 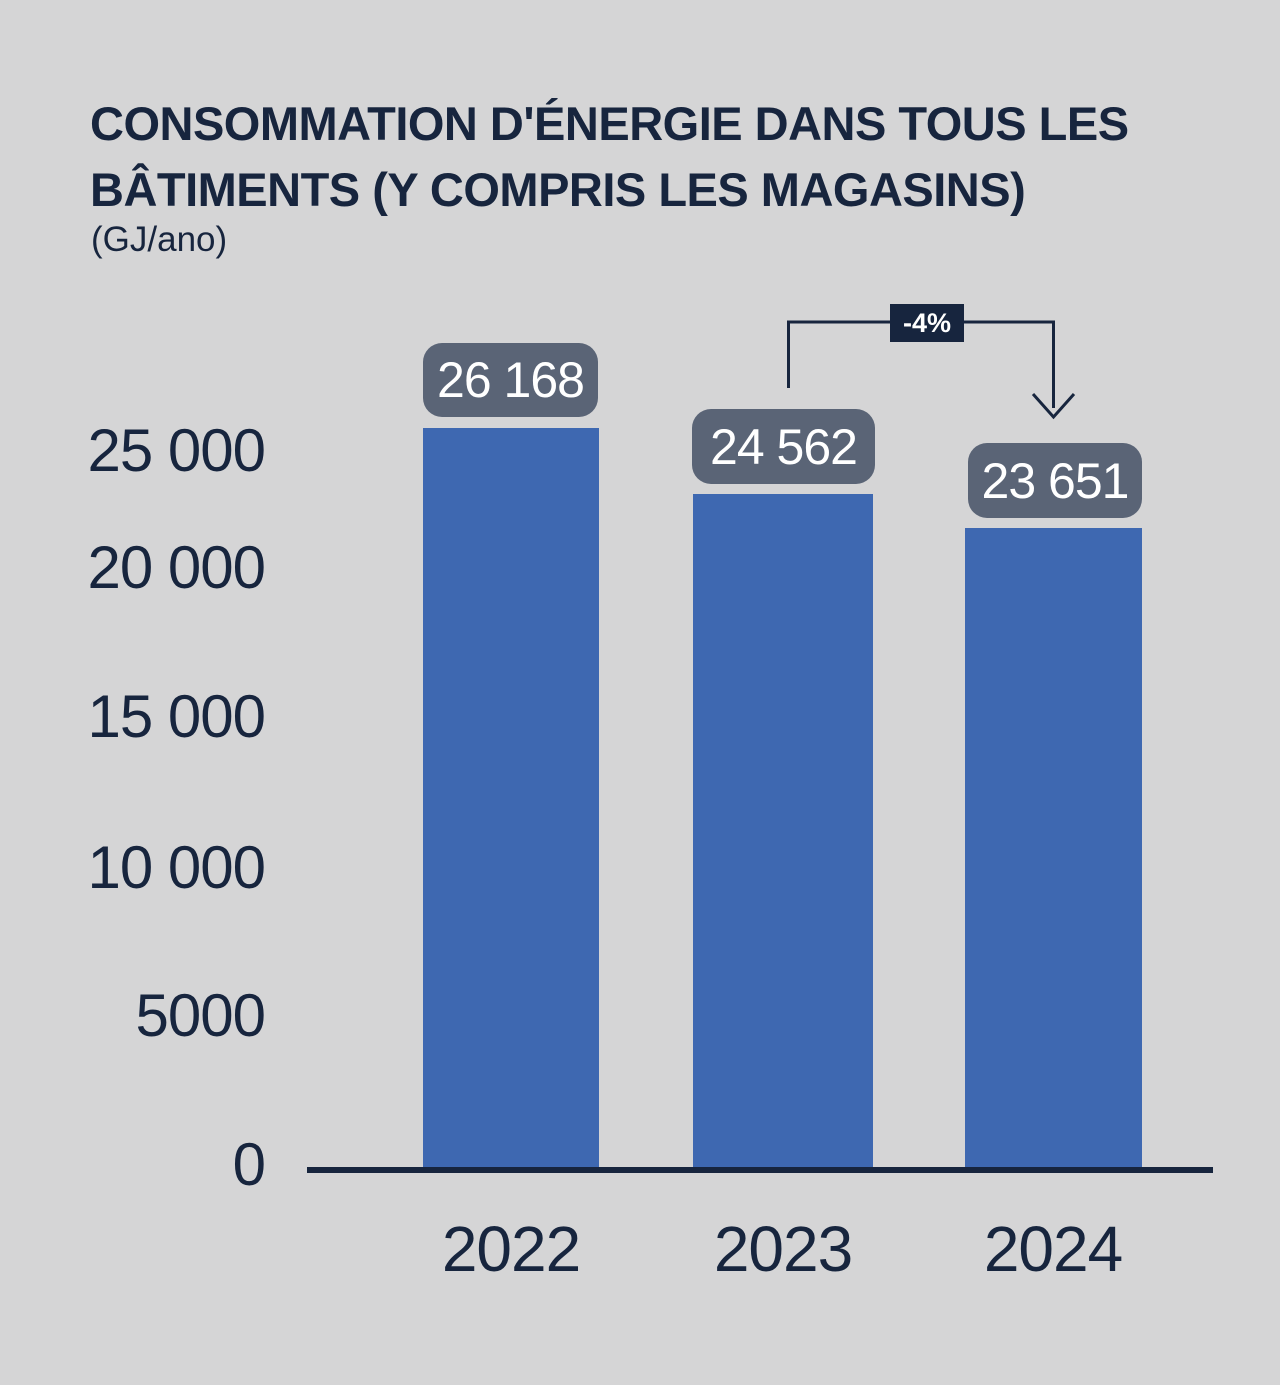 What do you see at coordinates (1055, 480) in the screenshot?
I see `value-label-2024: 23 651` at bounding box center [1055, 480].